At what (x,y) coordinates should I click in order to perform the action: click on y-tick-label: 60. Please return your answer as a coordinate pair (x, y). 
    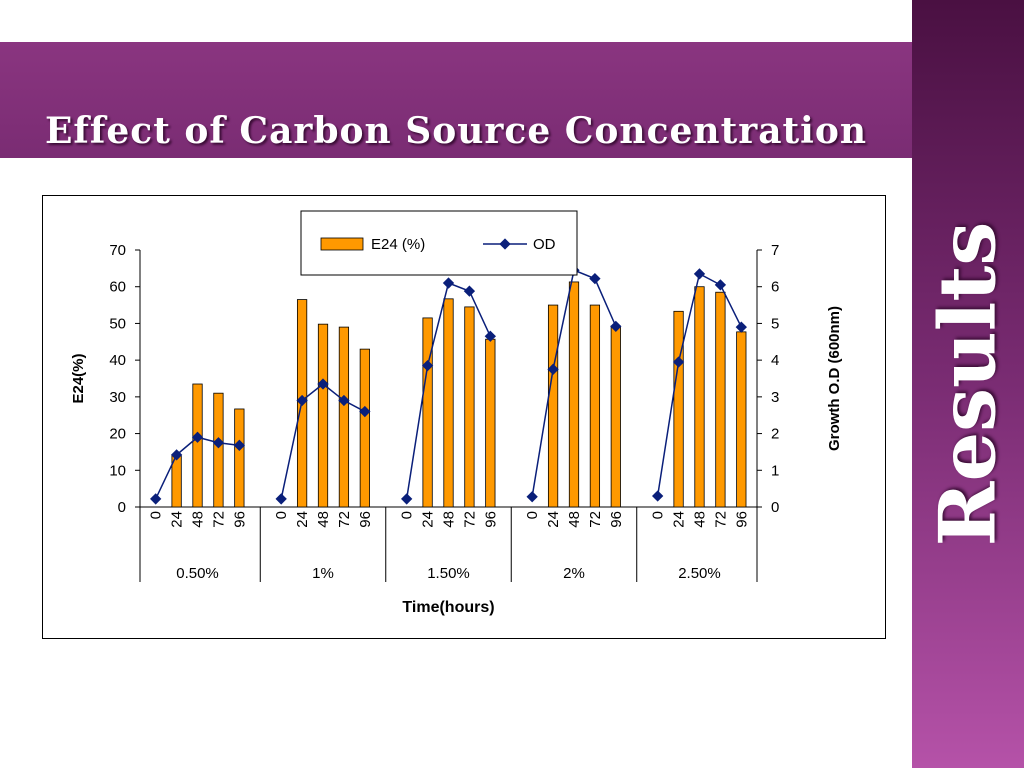
    Looking at the image, I should click on (117, 287).